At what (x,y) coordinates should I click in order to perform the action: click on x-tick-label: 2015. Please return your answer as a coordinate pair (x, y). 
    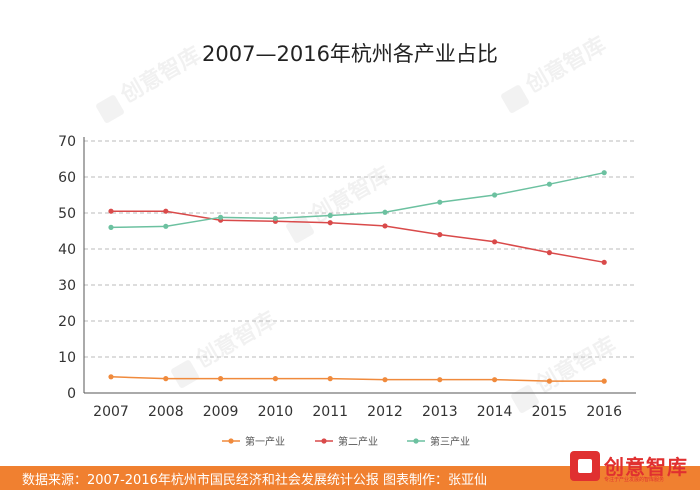
    Looking at the image, I should click on (550, 412).